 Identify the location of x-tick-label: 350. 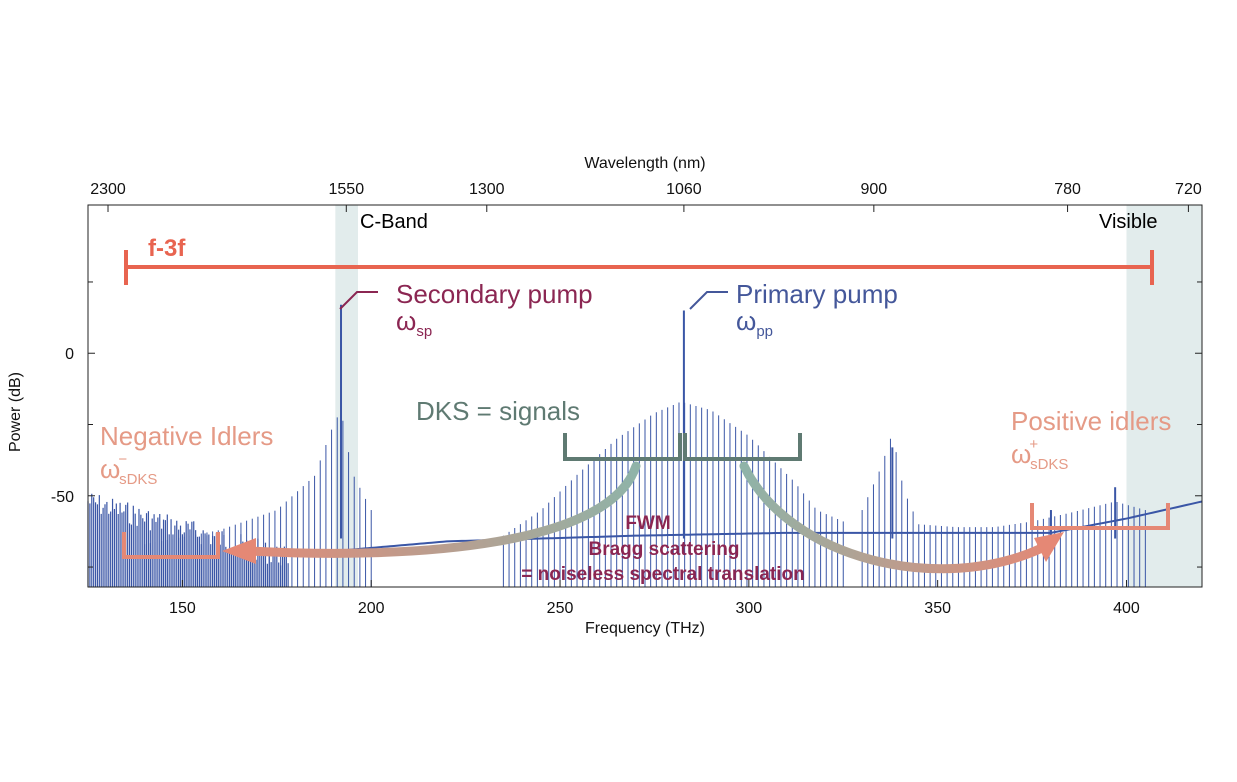
(937, 608).